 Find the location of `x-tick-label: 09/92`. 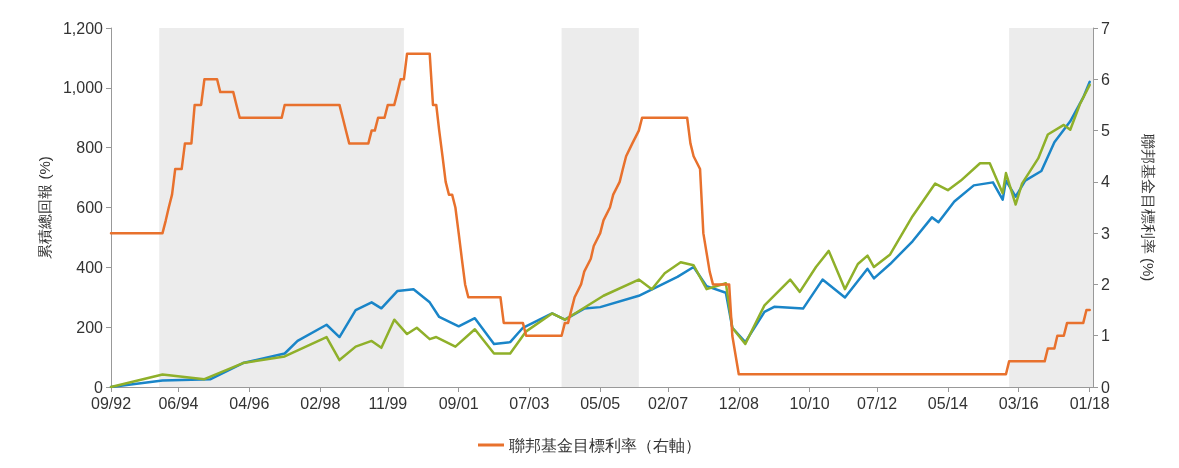

x-tick-label: 09/92 is located at coordinates (111, 403).